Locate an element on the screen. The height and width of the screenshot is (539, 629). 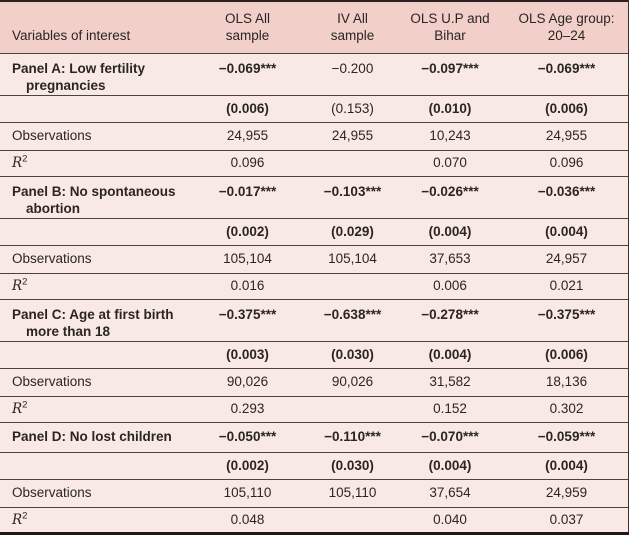
r2-cell: 0.037 is located at coordinates (566, 519).